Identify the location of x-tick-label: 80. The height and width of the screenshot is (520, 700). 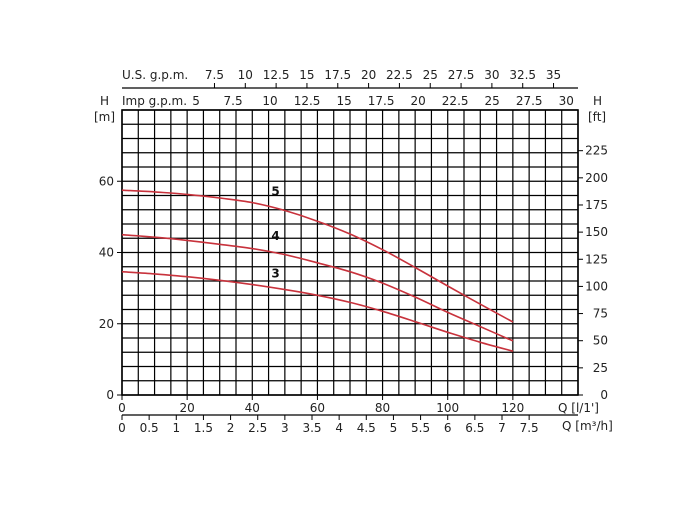
(382, 408).